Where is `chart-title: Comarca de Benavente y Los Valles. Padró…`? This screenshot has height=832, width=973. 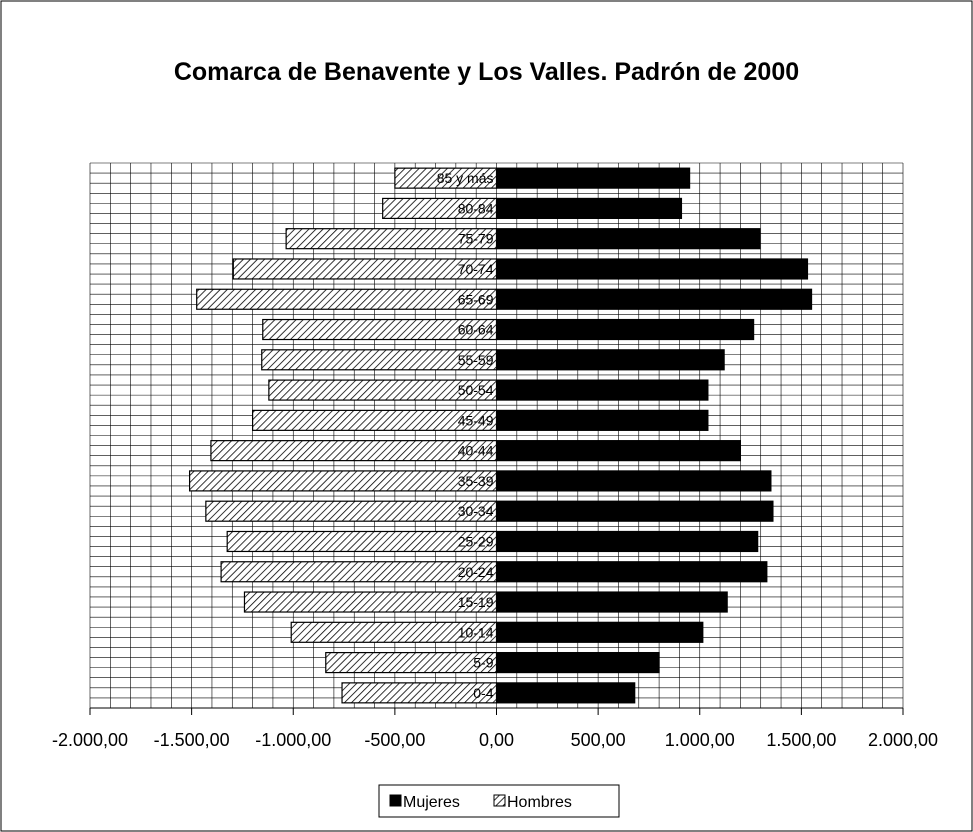 chart-title: Comarca de Benavente y Los Valles. Padró… is located at coordinates (486, 72).